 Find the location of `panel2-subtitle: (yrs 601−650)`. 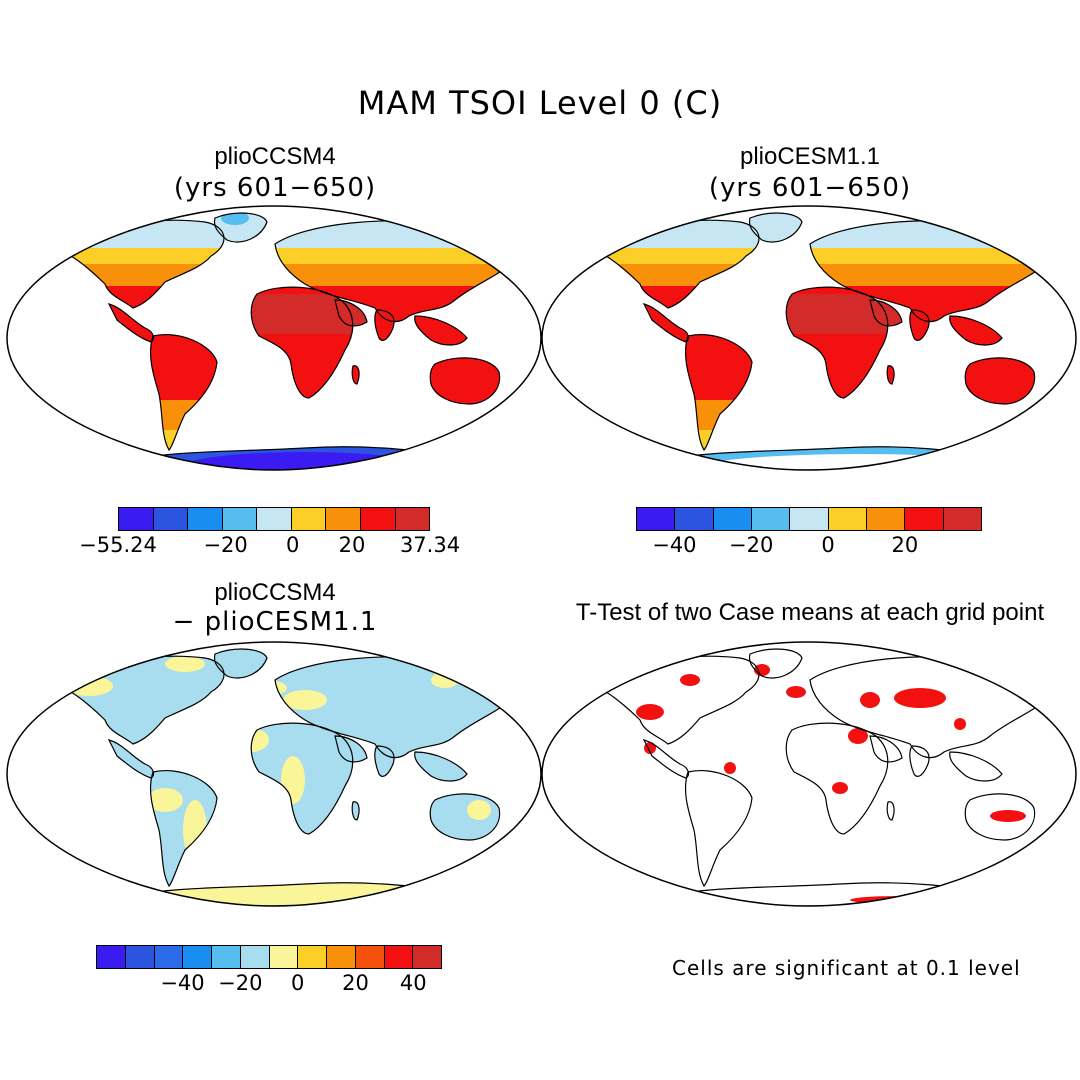

panel2-subtitle: (yrs 601−650) is located at coordinates (810, 188).